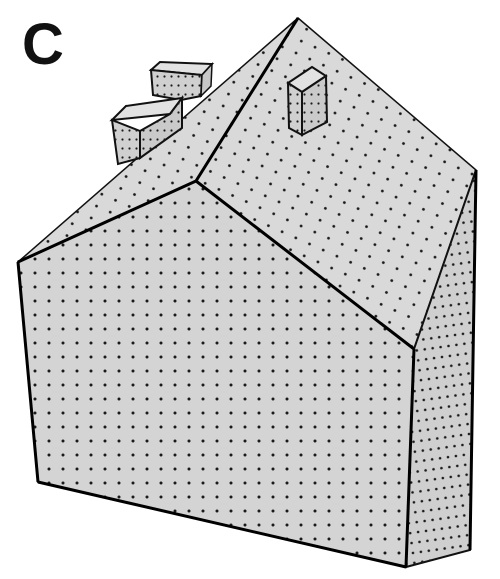 Image resolution: width=500 pixels, height=579 pixels. I want to click on dormer-front, so click(147, 130).